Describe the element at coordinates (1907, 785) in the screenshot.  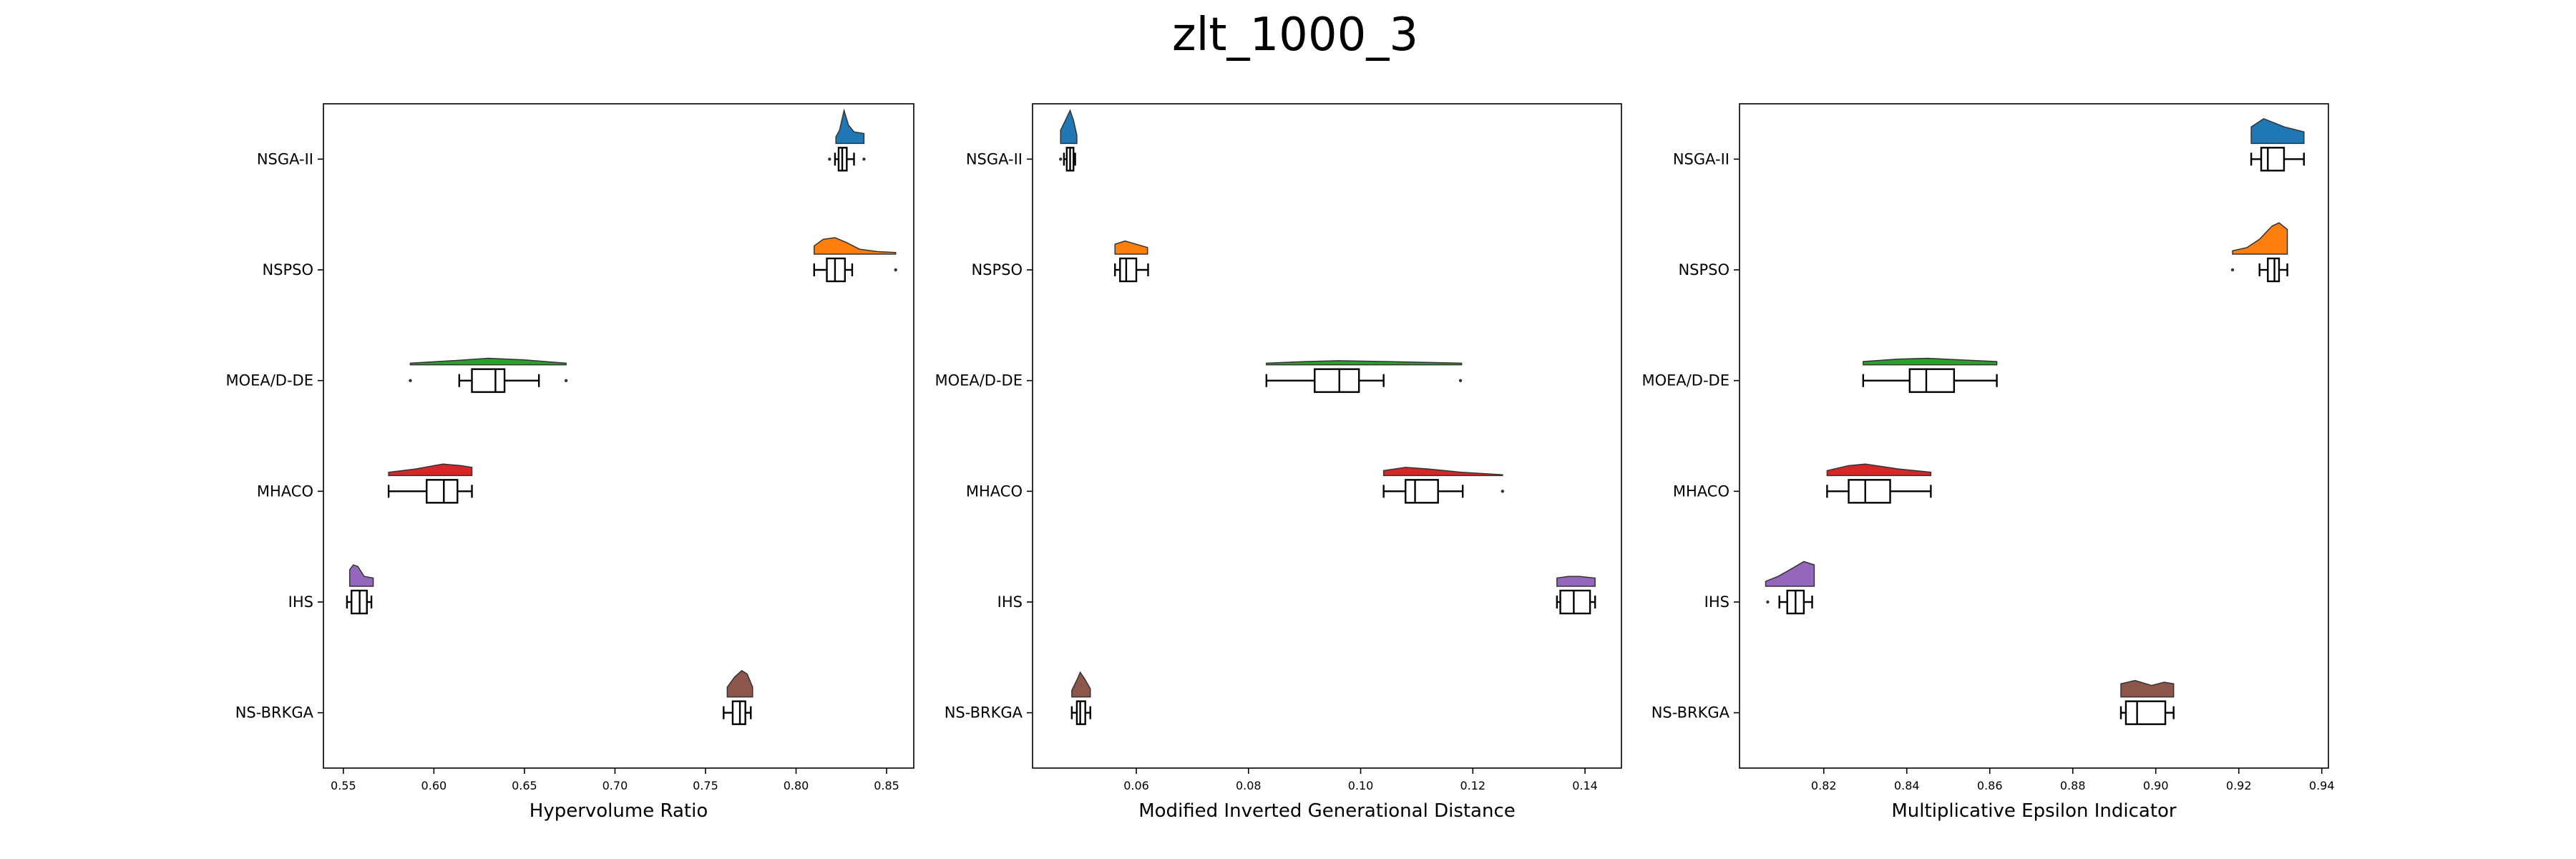
I see `x-tick-label: 0.84` at that location.